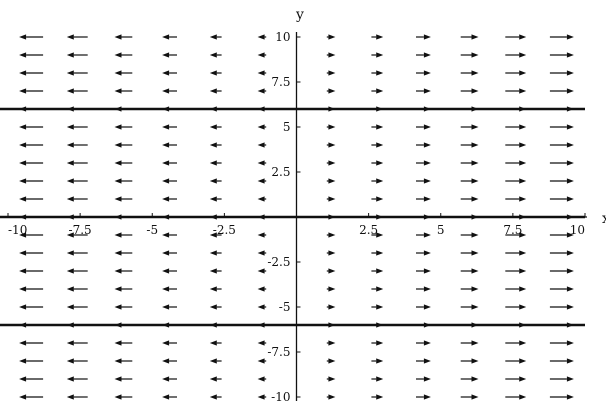  What do you see at coordinates (123, 181) in the screenshot?
I see `field-arrow-r8-c2` at bounding box center [123, 181].